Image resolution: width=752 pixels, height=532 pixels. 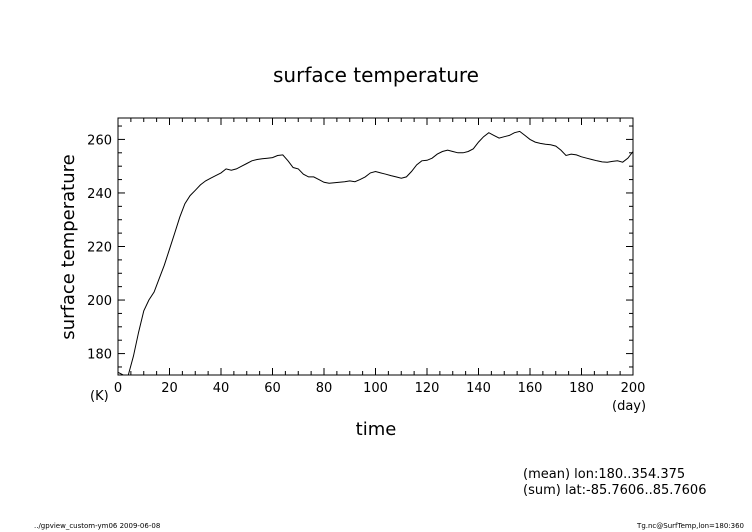 What do you see at coordinates (375, 388) in the screenshot?
I see `x-tick-label: 100` at bounding box center [375, 388].